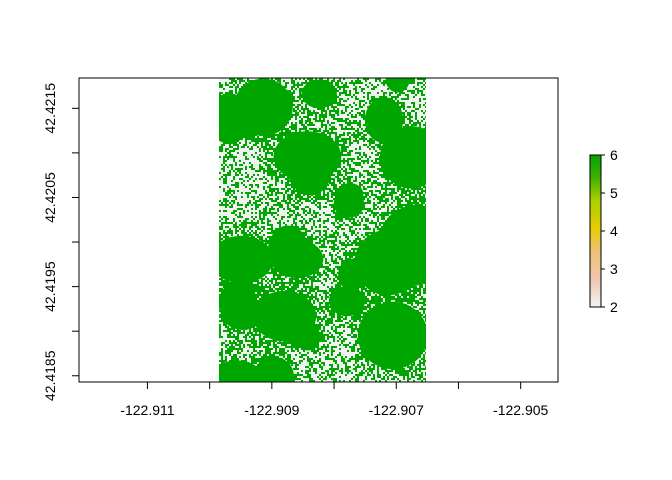 This screenshot has width=672, height=480. What do you see at coordinates (61, 242) in the screenshot?
I see `y-axis: 42.4185 42.4195 42.4205 42.4215` at bounding box center [61, 242].